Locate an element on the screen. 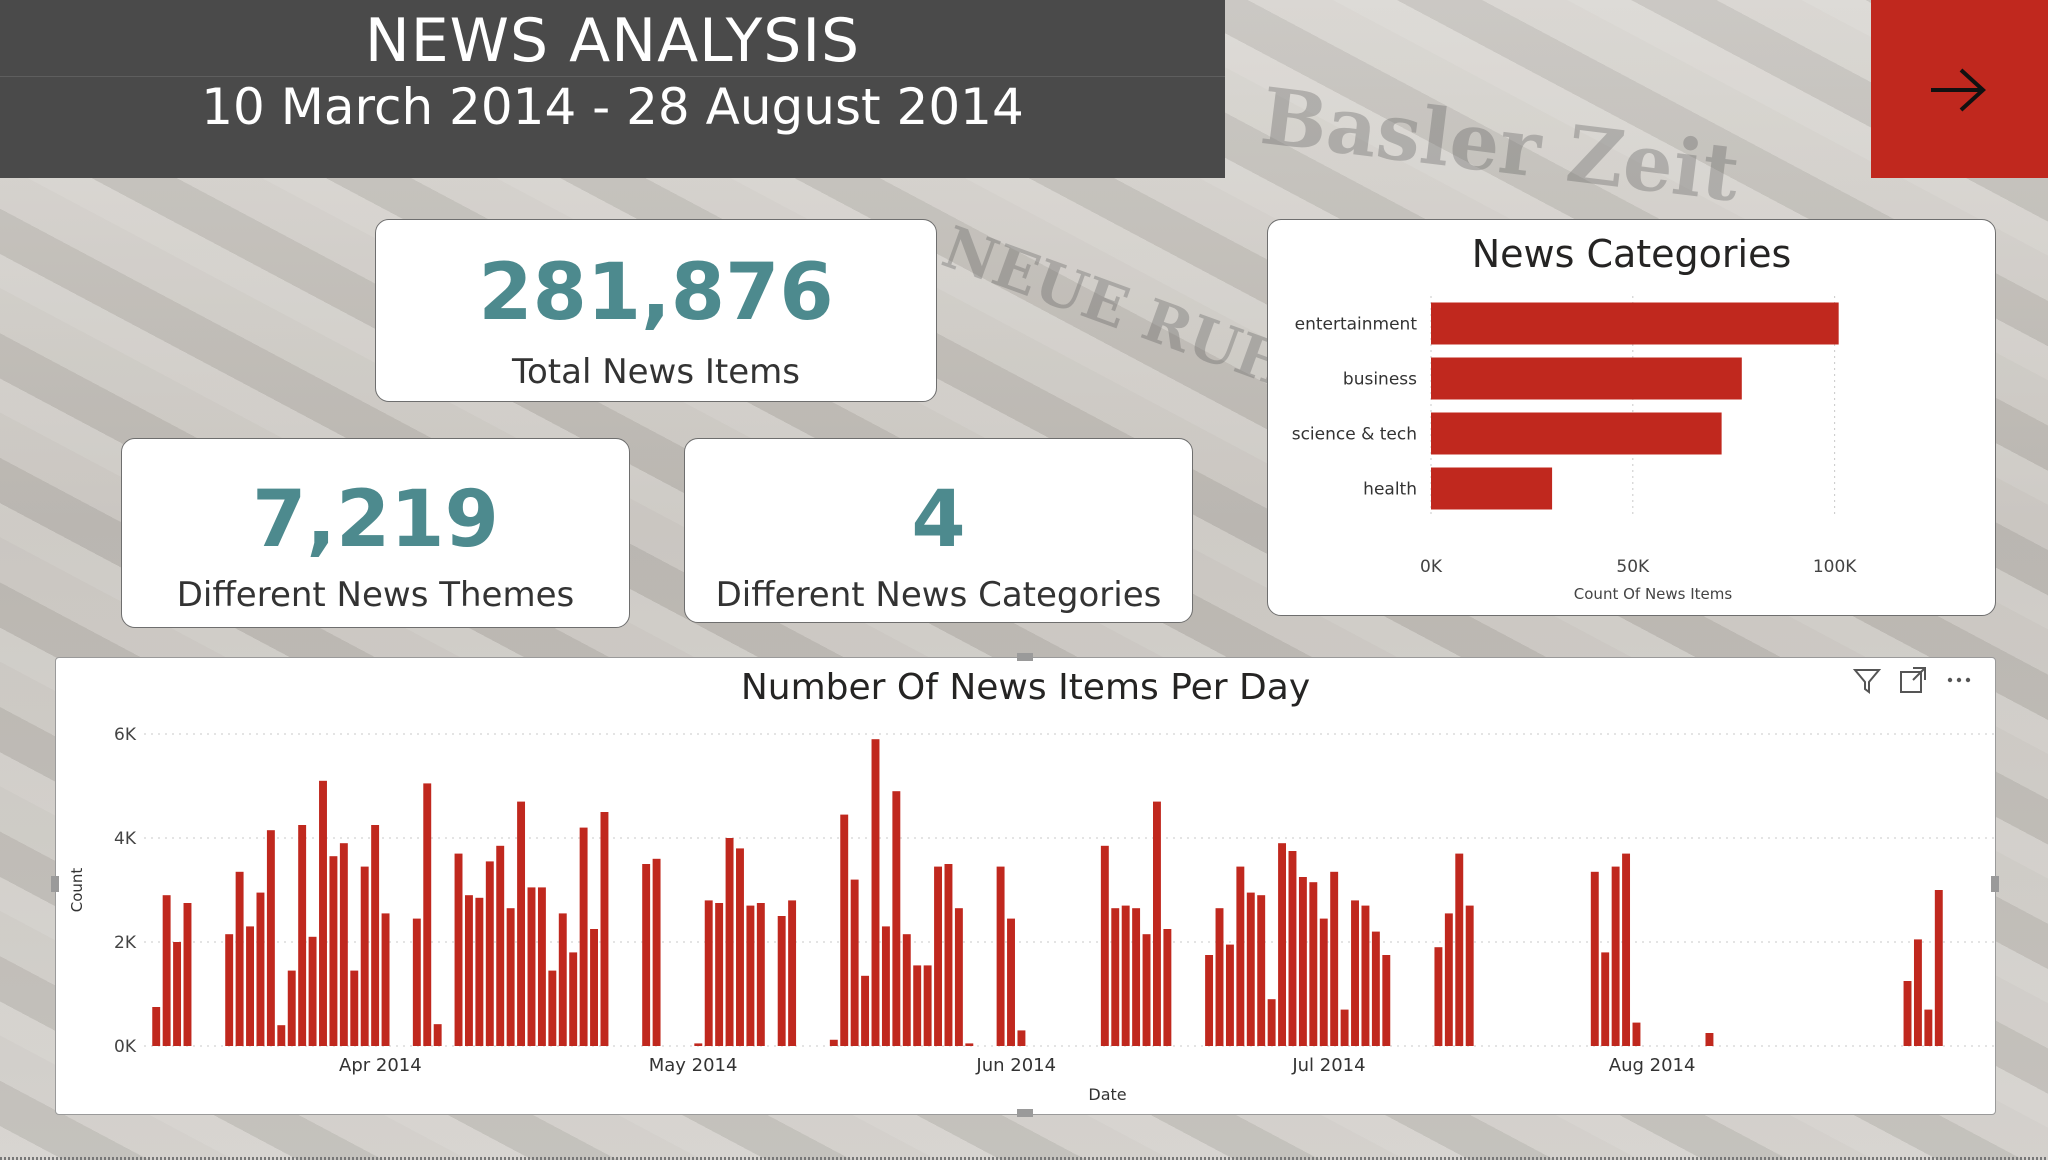 This screenshot has width=2048, height=1160. kpi-card-news-themes: 7,219 Different News Themes is located at coordinates (375, 533).